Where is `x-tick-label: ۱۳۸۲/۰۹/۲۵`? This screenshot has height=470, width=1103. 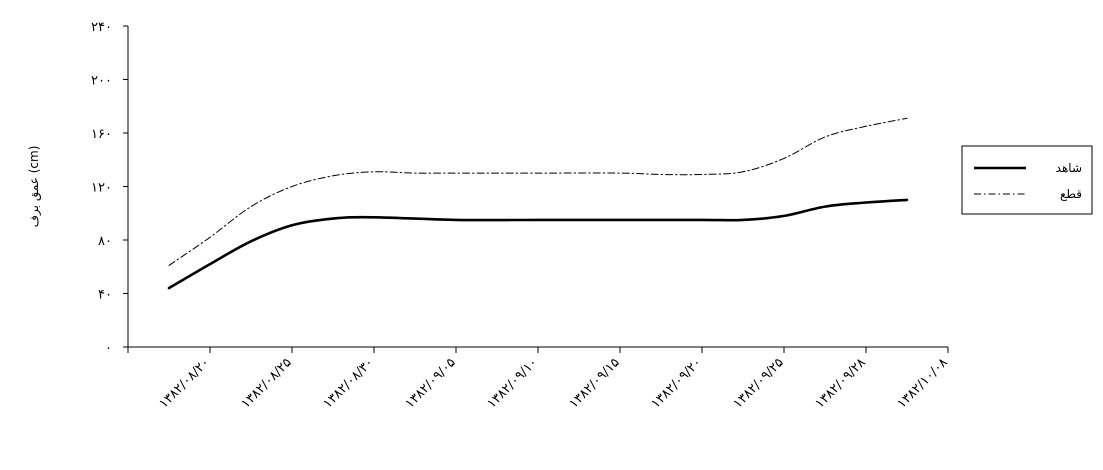 x-tick-label: ۱۳۸۲/۰۹/۲۵ is located at coordinates (759, 383).